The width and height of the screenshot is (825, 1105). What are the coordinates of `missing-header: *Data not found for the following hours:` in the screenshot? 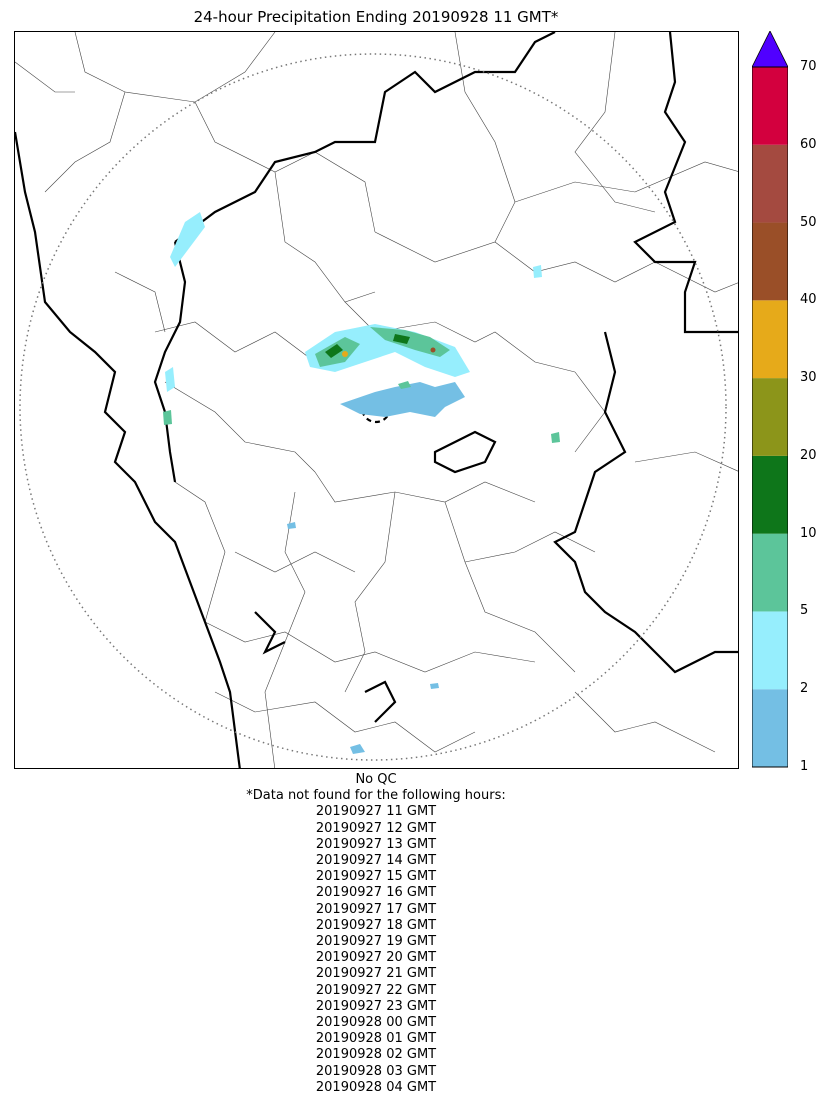 It's located at (376, 796).